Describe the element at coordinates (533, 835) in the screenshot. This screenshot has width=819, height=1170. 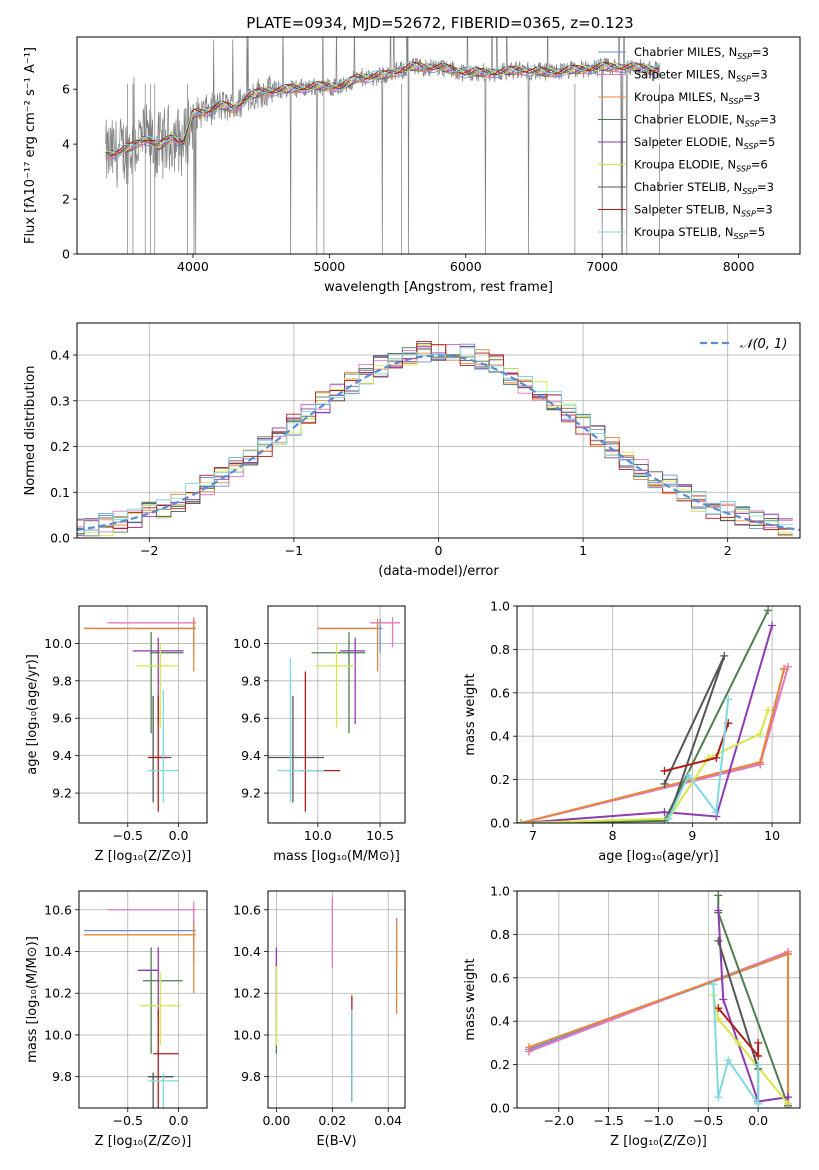
I see `x-tick-label: 7` at that location.